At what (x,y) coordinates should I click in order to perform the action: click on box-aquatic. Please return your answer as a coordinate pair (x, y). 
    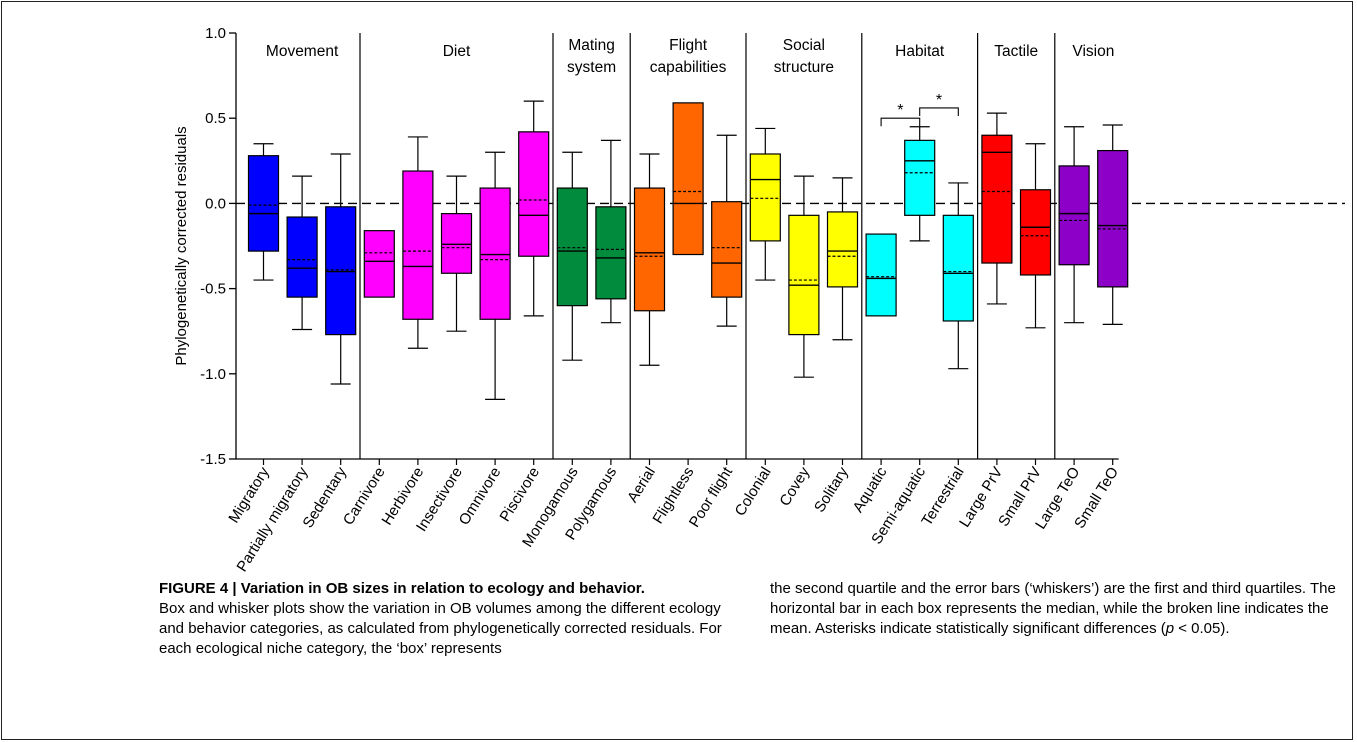
    Looking at the image, I should click on (881, 275).